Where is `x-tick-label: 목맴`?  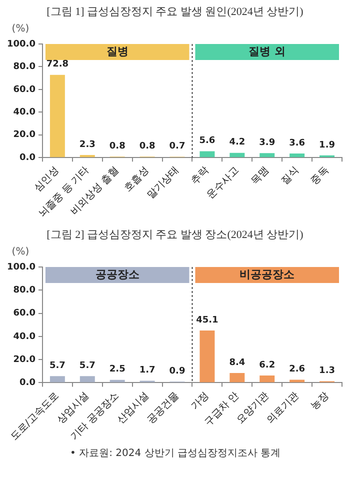
x-tick-label: 목맴 is located at coordinates (260, 176).